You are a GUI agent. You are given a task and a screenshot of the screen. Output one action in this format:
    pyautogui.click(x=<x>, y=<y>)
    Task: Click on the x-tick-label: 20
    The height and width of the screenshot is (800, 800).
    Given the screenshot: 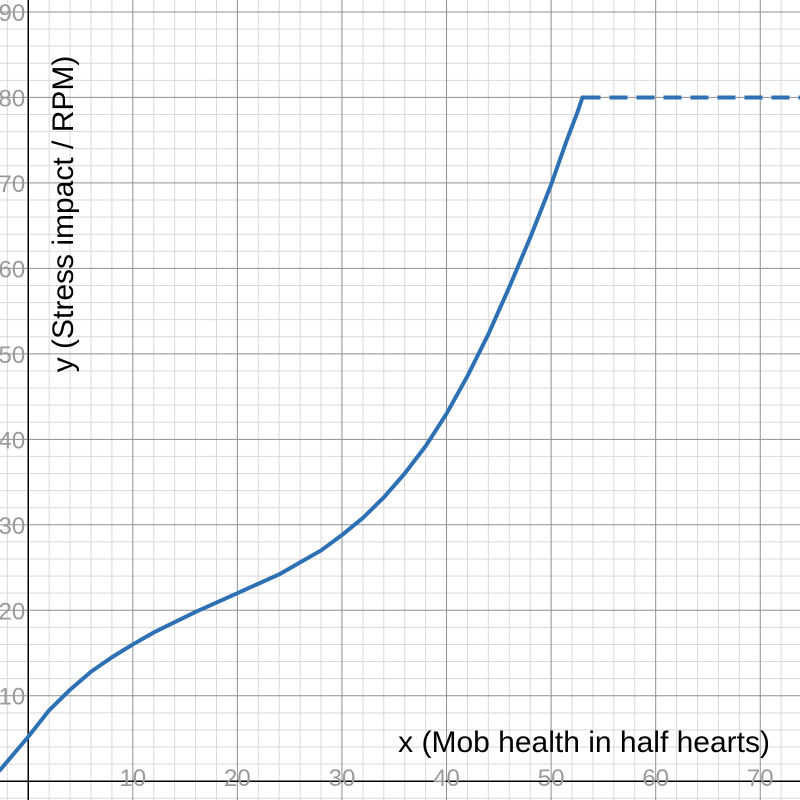 What is the action you would take?
    pyautogui.click(x=237, y=778)
    